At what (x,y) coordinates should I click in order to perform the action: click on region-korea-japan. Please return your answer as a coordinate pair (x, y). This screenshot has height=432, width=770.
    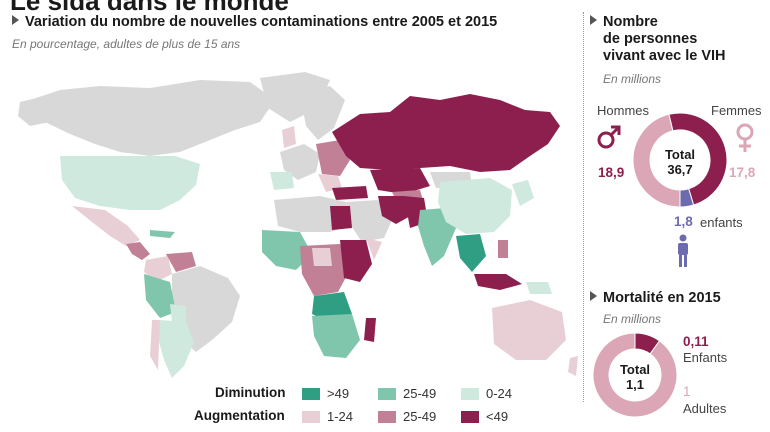
    Looking at the image, I should click on (523, 193).